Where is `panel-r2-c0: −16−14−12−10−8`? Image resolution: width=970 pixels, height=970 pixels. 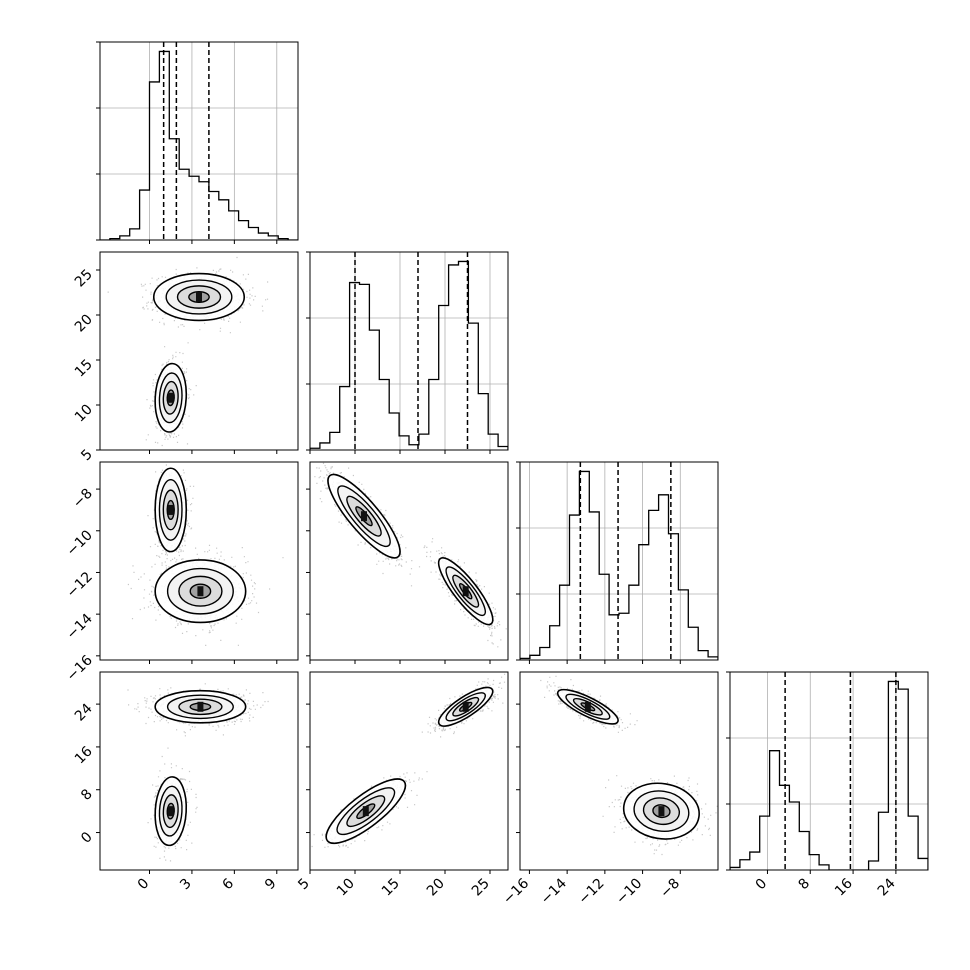 panel-r2-c0: −16−14−12−10−8 is located at coordinates (181, 573).